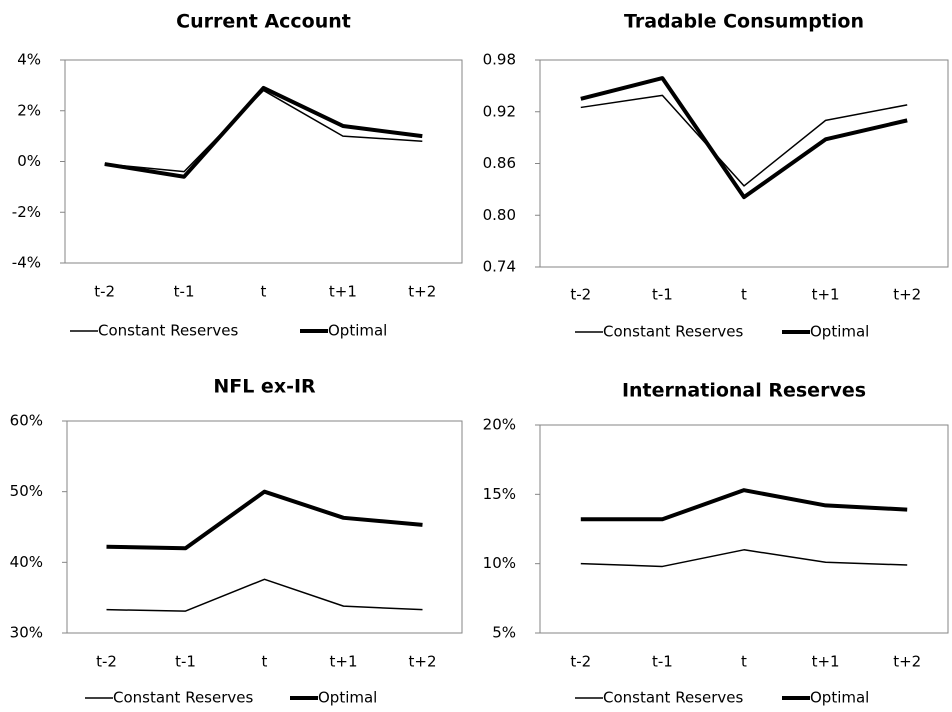  Describe the element at coordinates (499, 60) in the screenshot. I see `y-tick-label: 0.98` at that location.